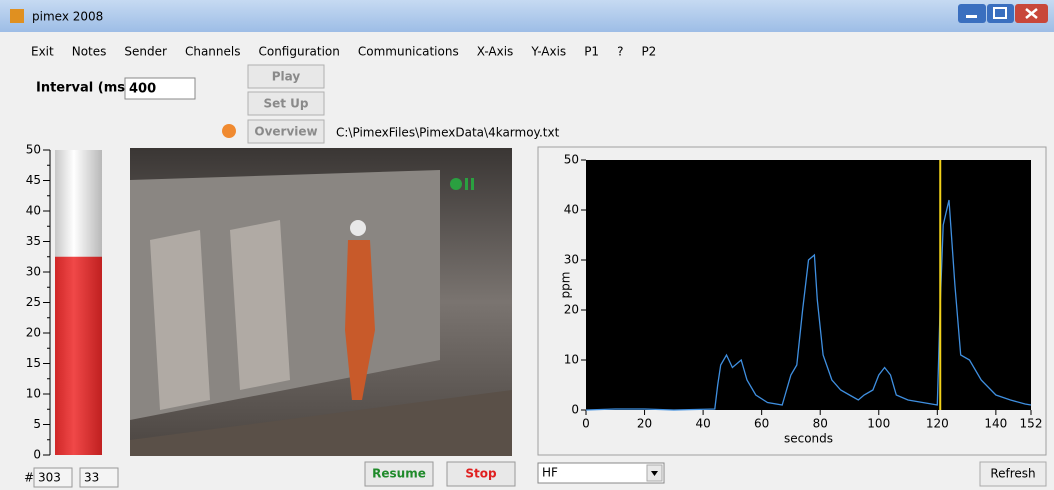  Describe the element at coordinates (220, 315) in the screenshot. I see `video-arches` at that location.